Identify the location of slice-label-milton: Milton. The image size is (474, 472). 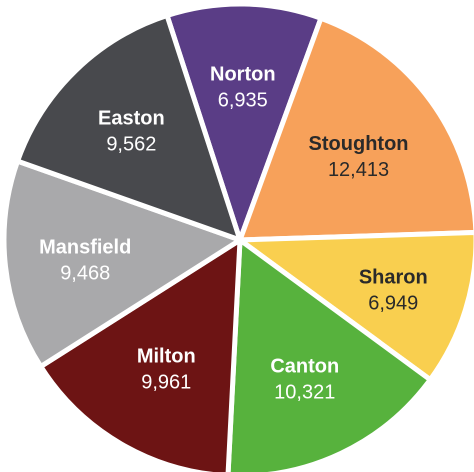
(166, 356).